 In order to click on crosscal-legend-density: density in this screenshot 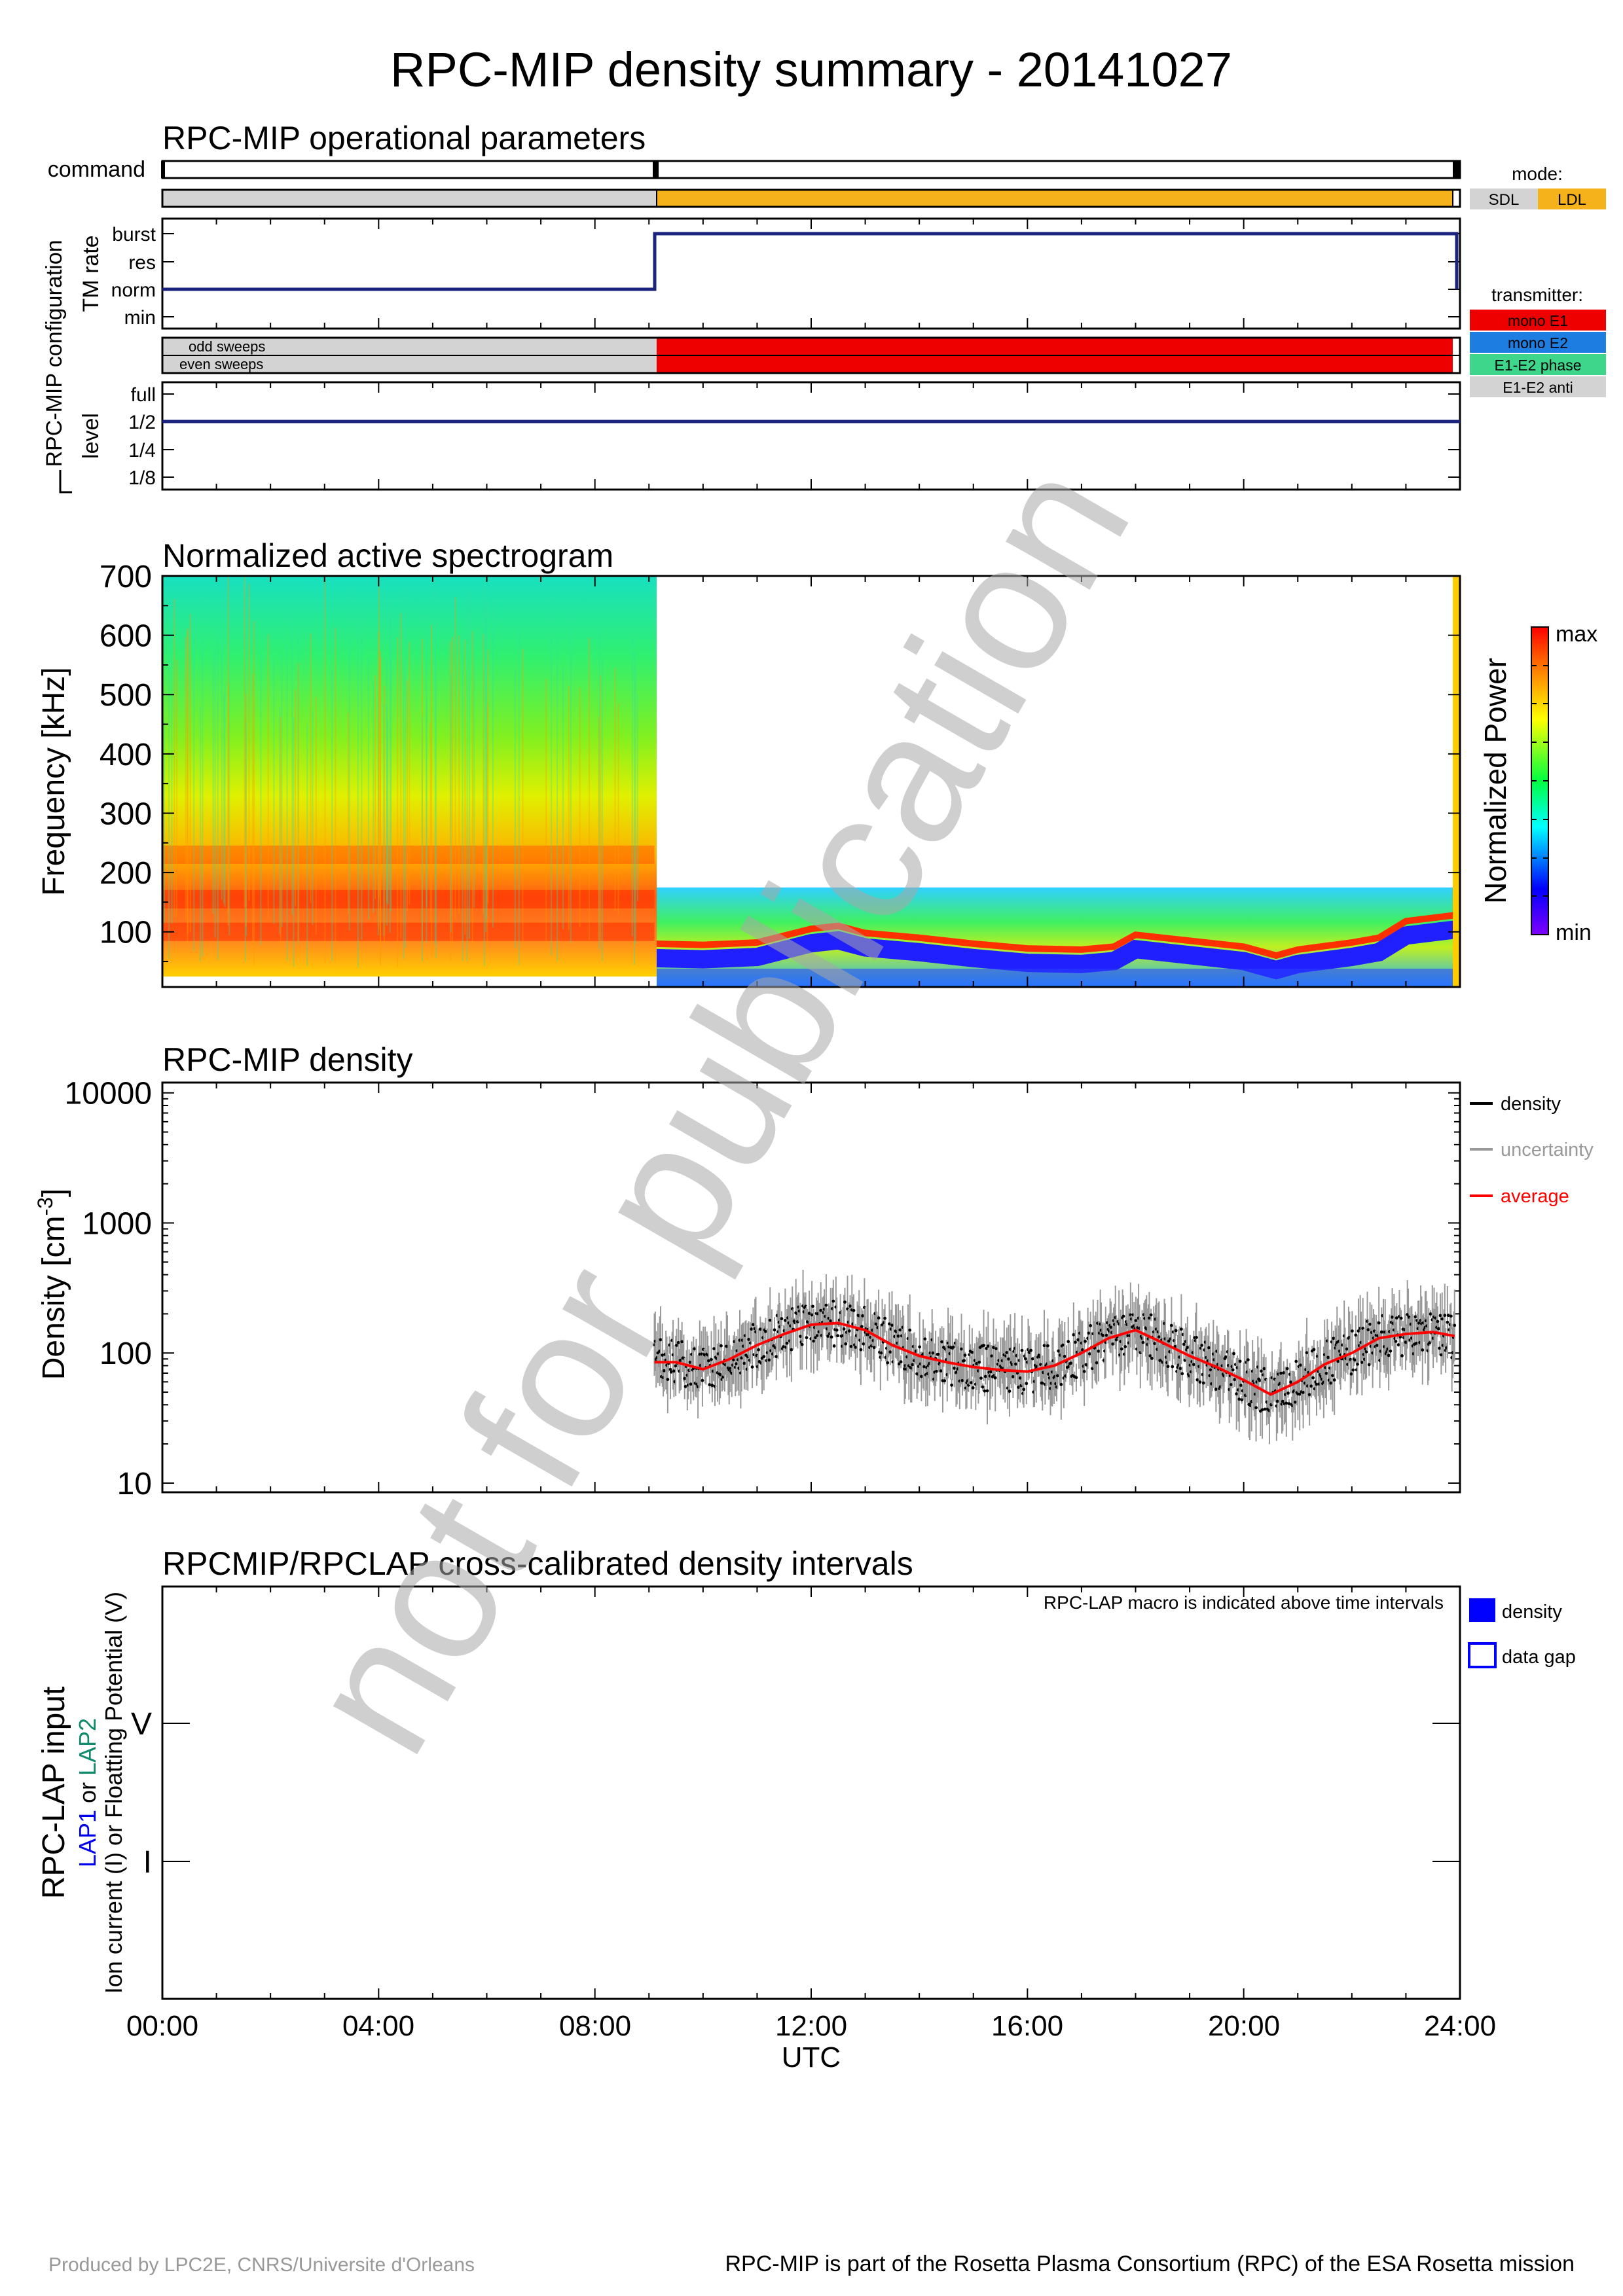, I will do `click(1532, 1612)`.